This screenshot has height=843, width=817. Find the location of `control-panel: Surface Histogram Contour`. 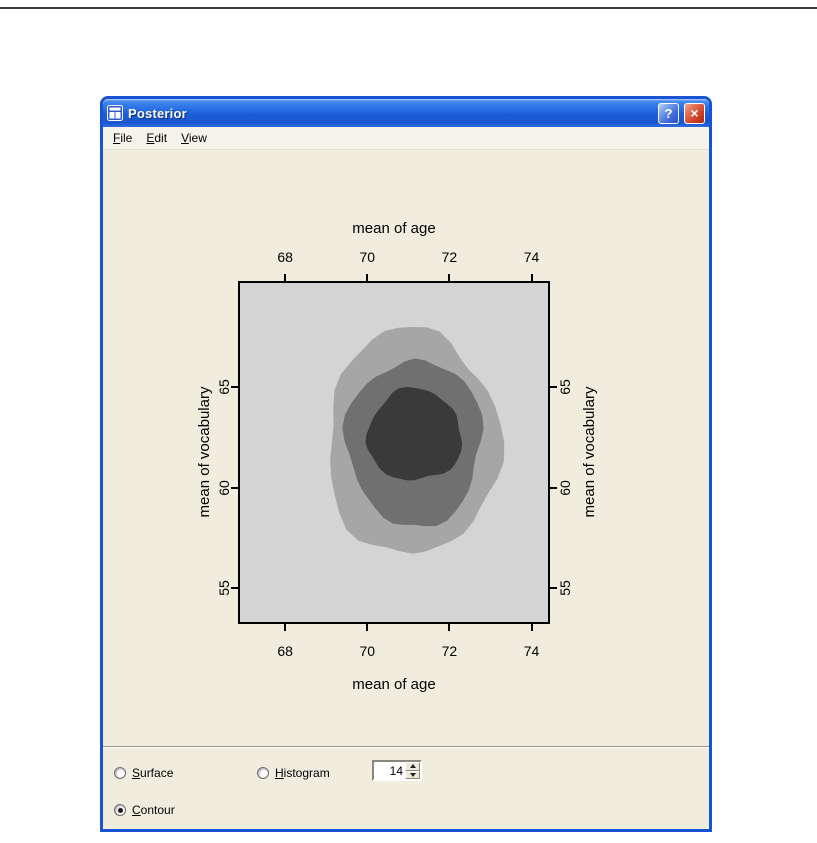

control-panel: Surface Histogram Contour is located at coordinates (406, 788).